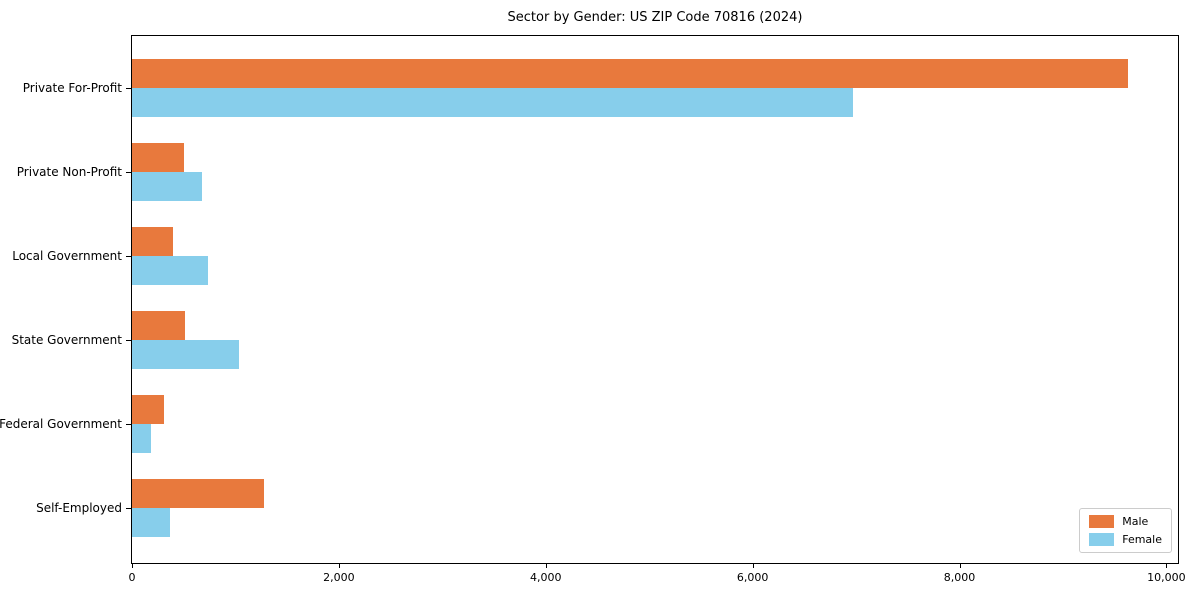 The image size is (1200, 600). What do you see at coordinates (158, 157) in the screenshot?
I see `bar-male-private-non-profit` at bounding box center [158, 157].